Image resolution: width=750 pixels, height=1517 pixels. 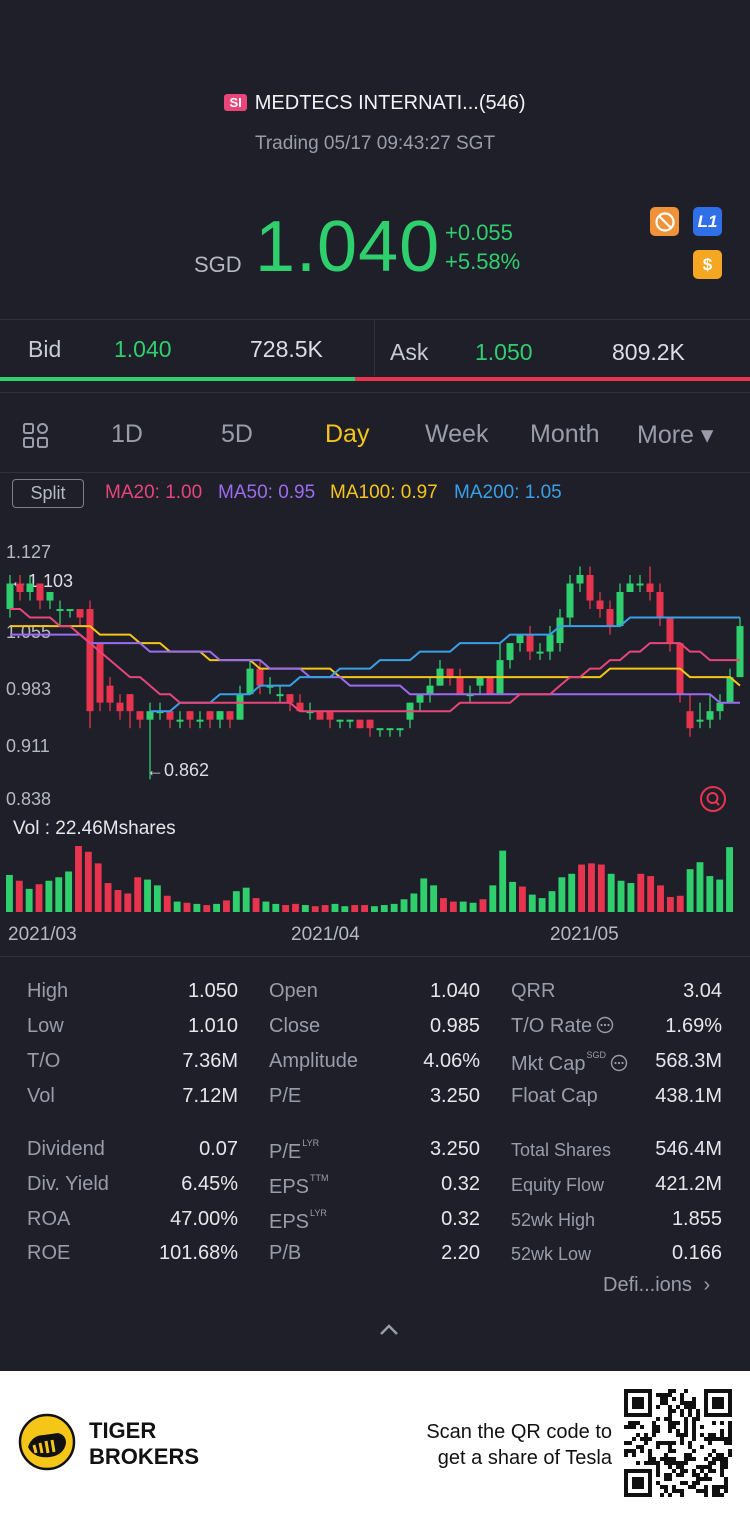 I want to click on stat-value: 6.45%, so click(x=209, y=1184).